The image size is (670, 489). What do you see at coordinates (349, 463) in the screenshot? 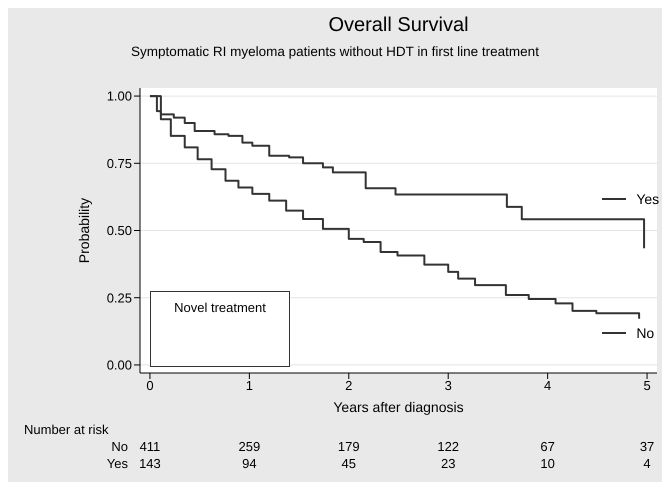
I see `text: 45` at bounding box center [349, 463].